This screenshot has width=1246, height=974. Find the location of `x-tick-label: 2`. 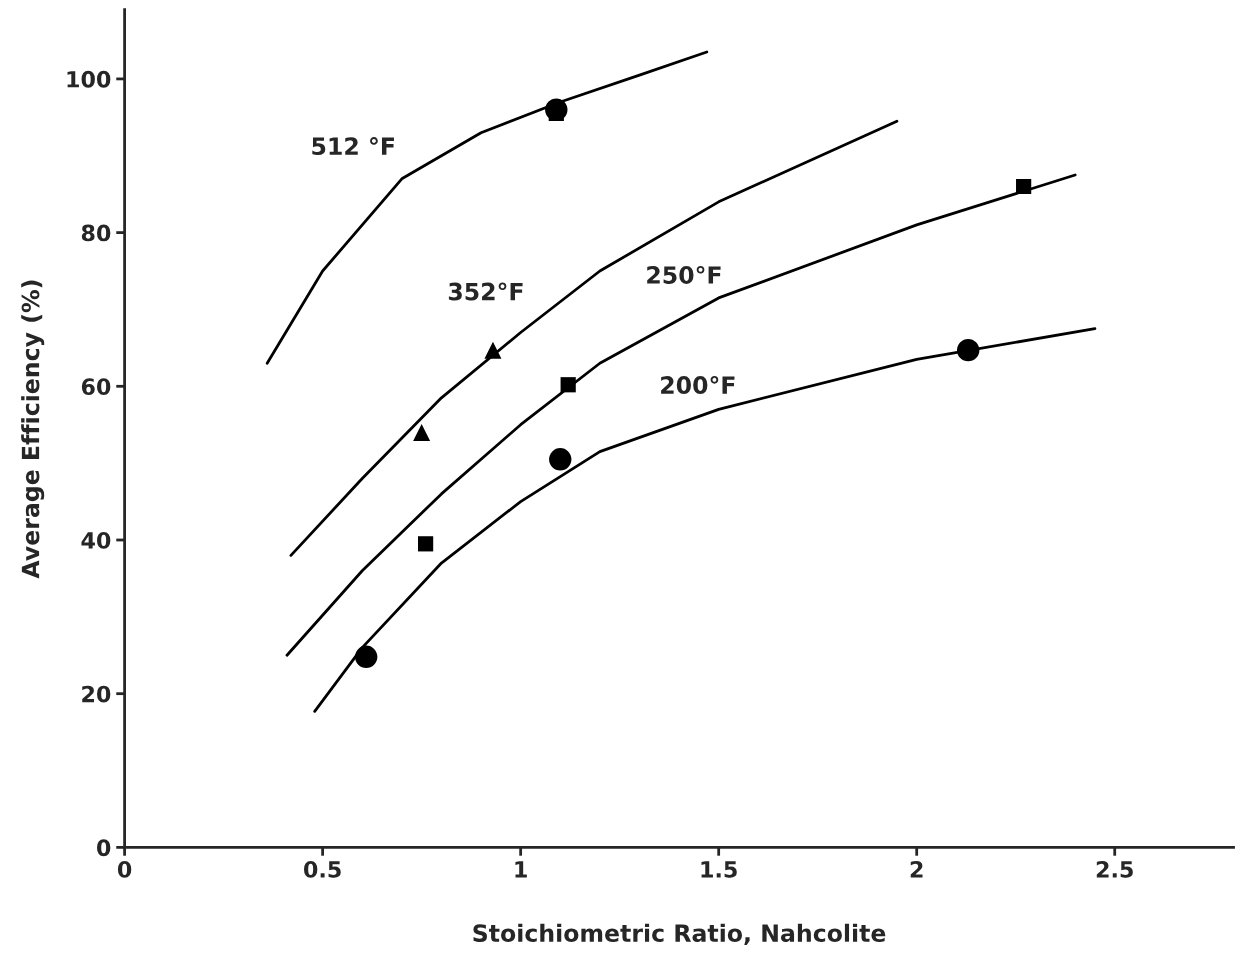

x-tick-label: 2 is located at coordinates (916, 869).